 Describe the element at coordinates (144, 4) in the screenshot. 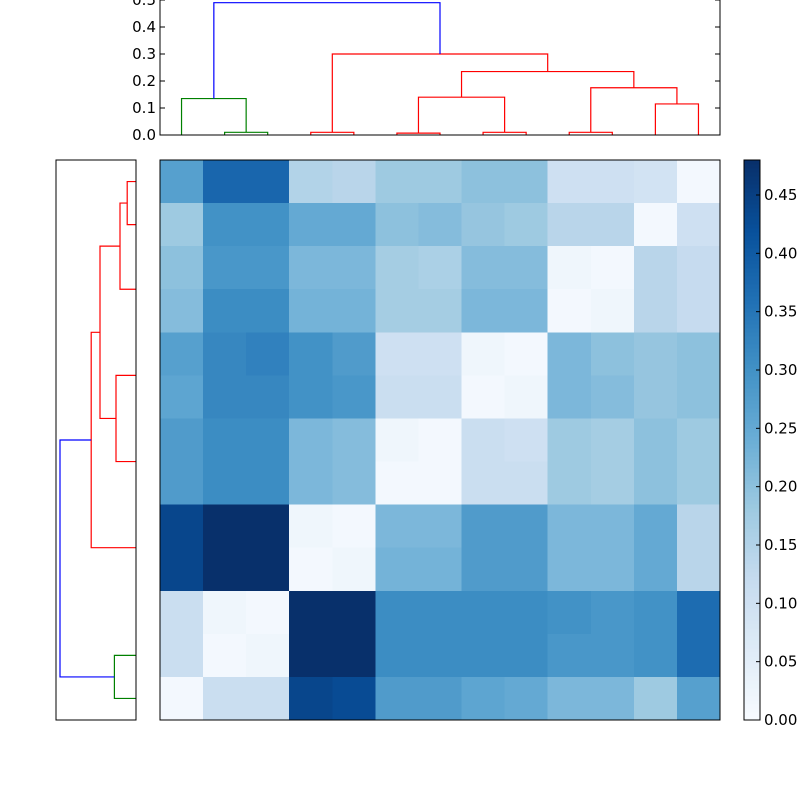

I see `top-ytick-label: 0.5` at that location.